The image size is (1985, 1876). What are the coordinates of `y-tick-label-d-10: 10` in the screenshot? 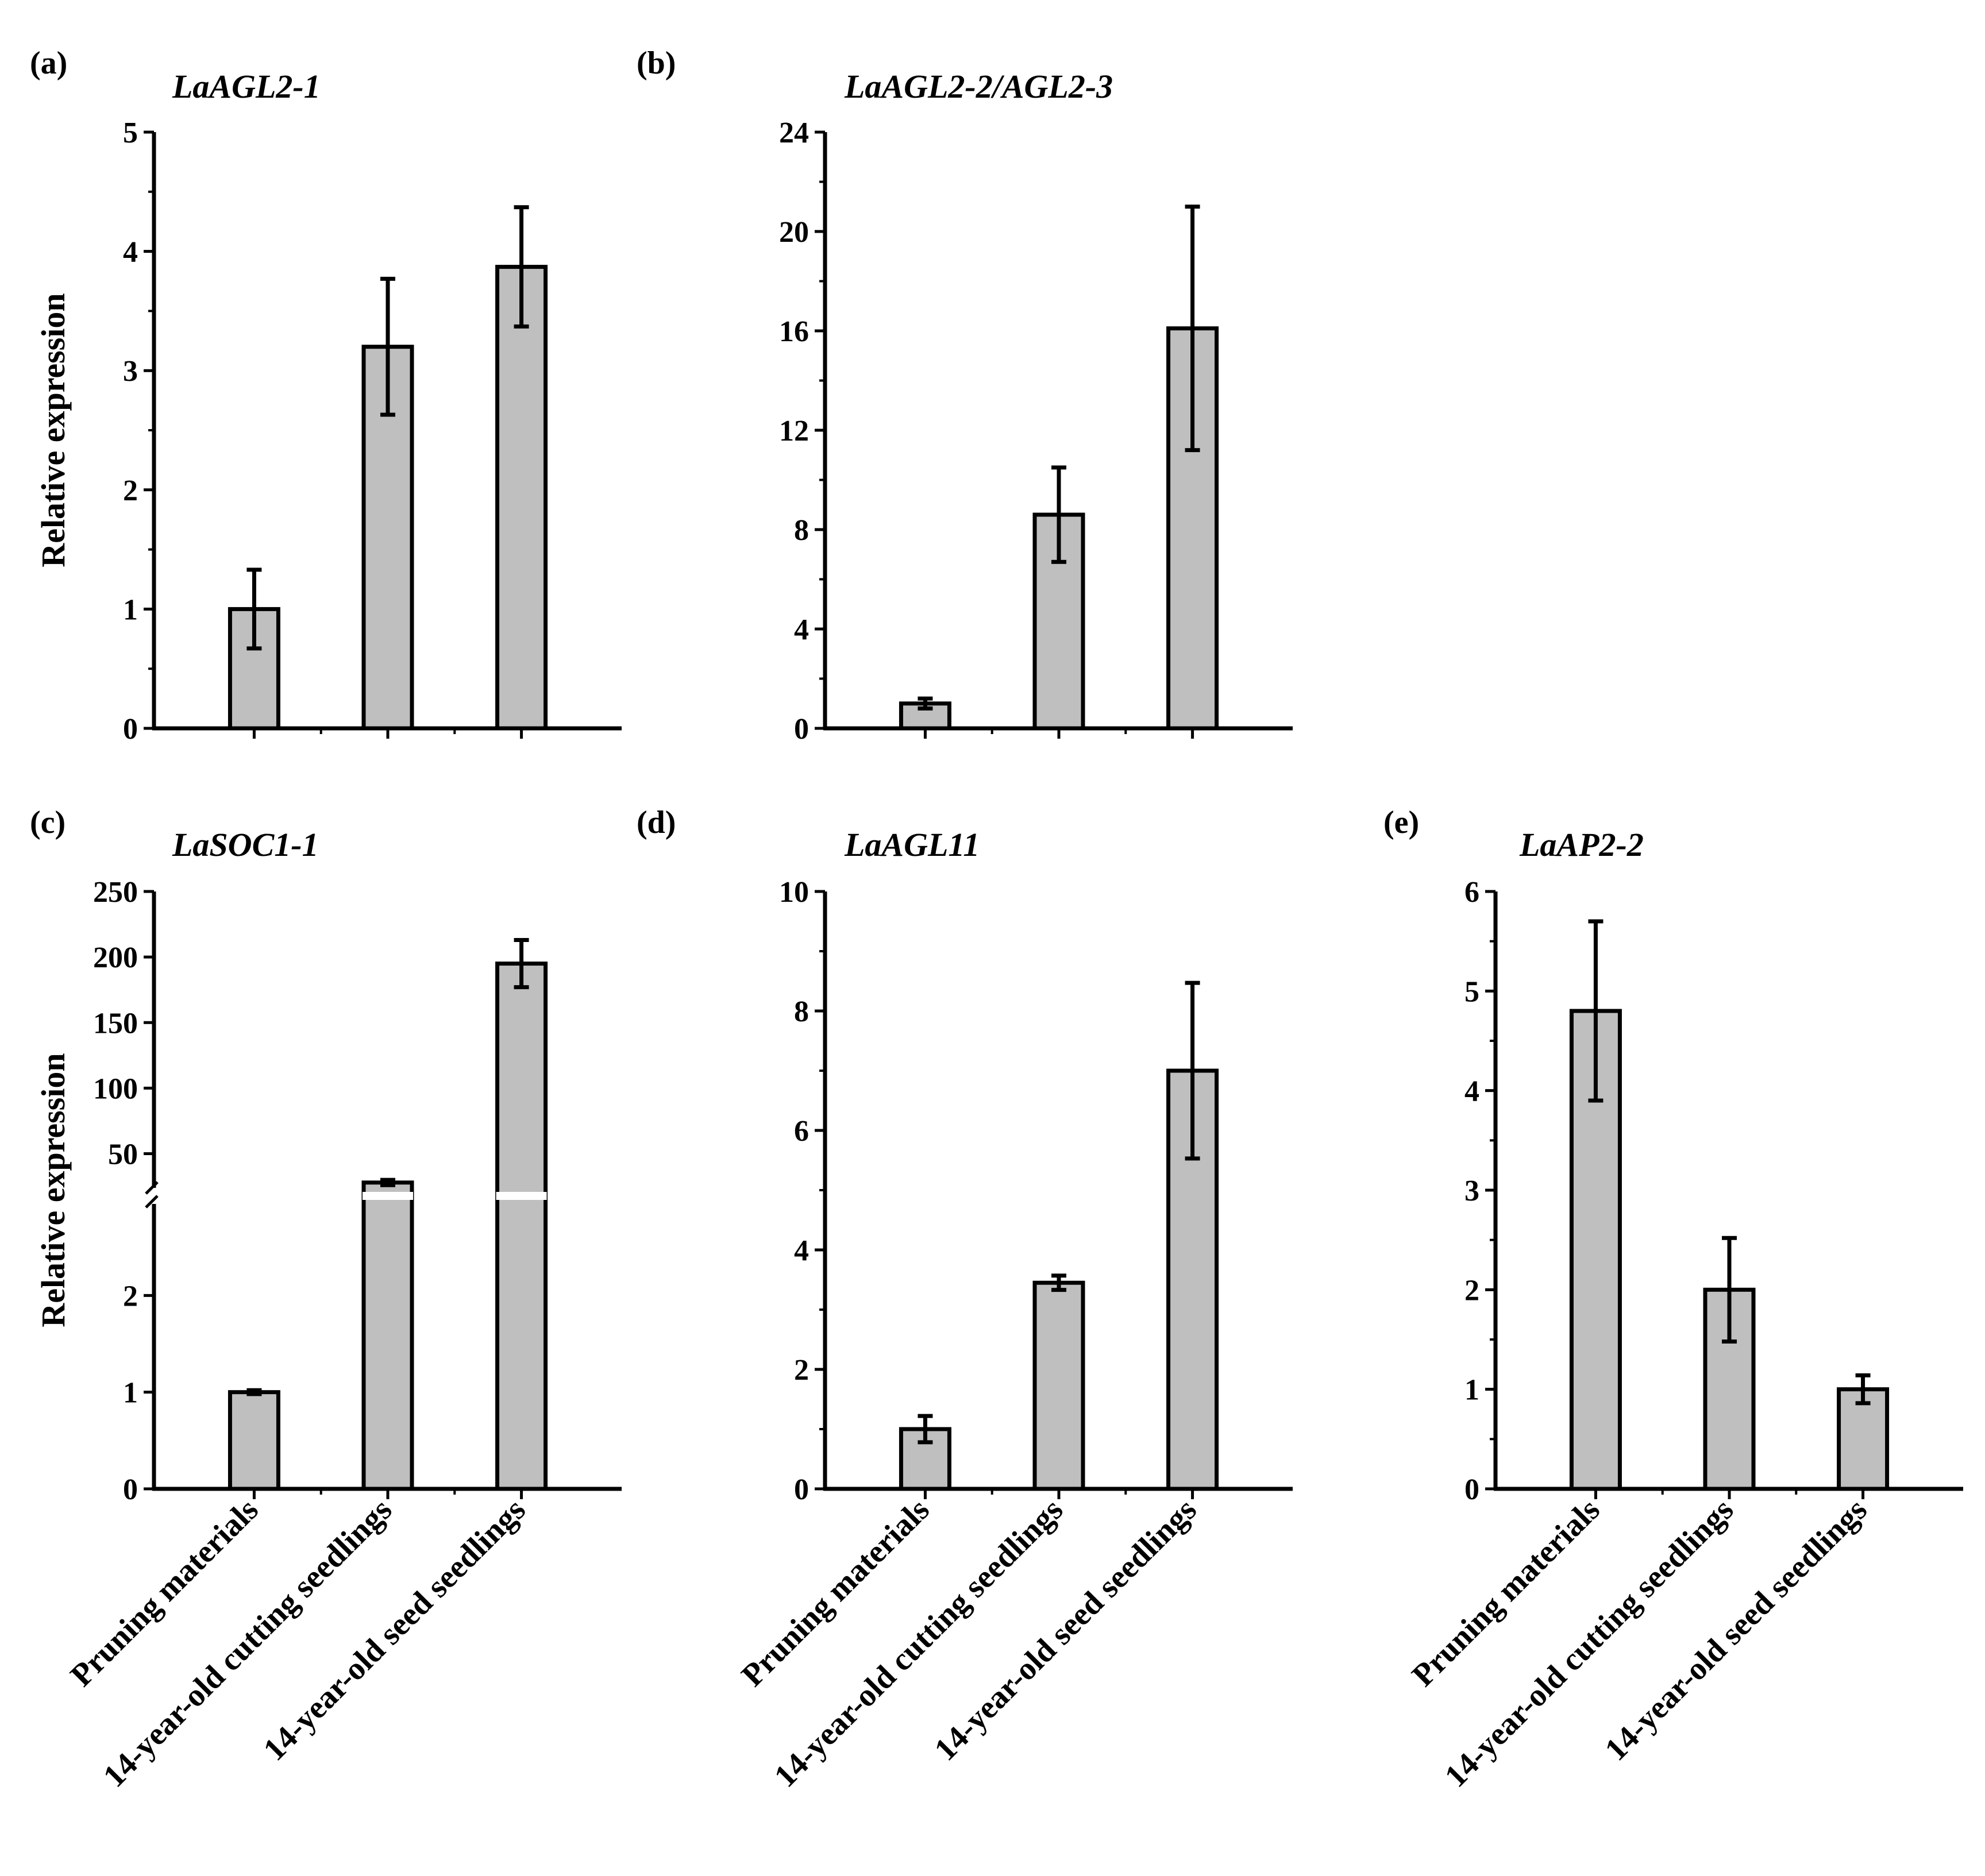 It's located at (794, 893).